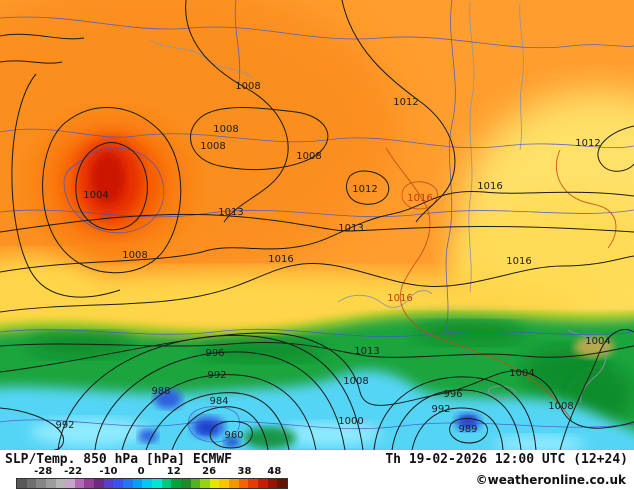 Image resolution: width=634 pixels, height=490 pixels. What do you see at coordinates (234, 435) in the screenshot?
I see `pressure-label: 960` at bounding box center [234, 435].